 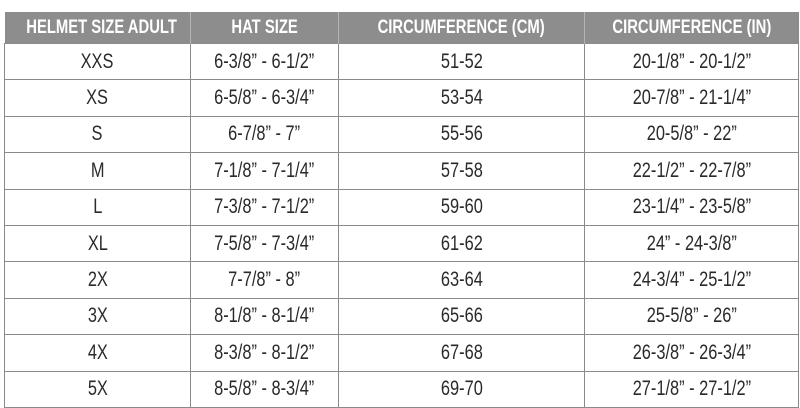 I want to click on table-row: 2X 7-7/8” - 8” 63-64 24-3/4” - 25-1/2”, so click(x=401, y=280).